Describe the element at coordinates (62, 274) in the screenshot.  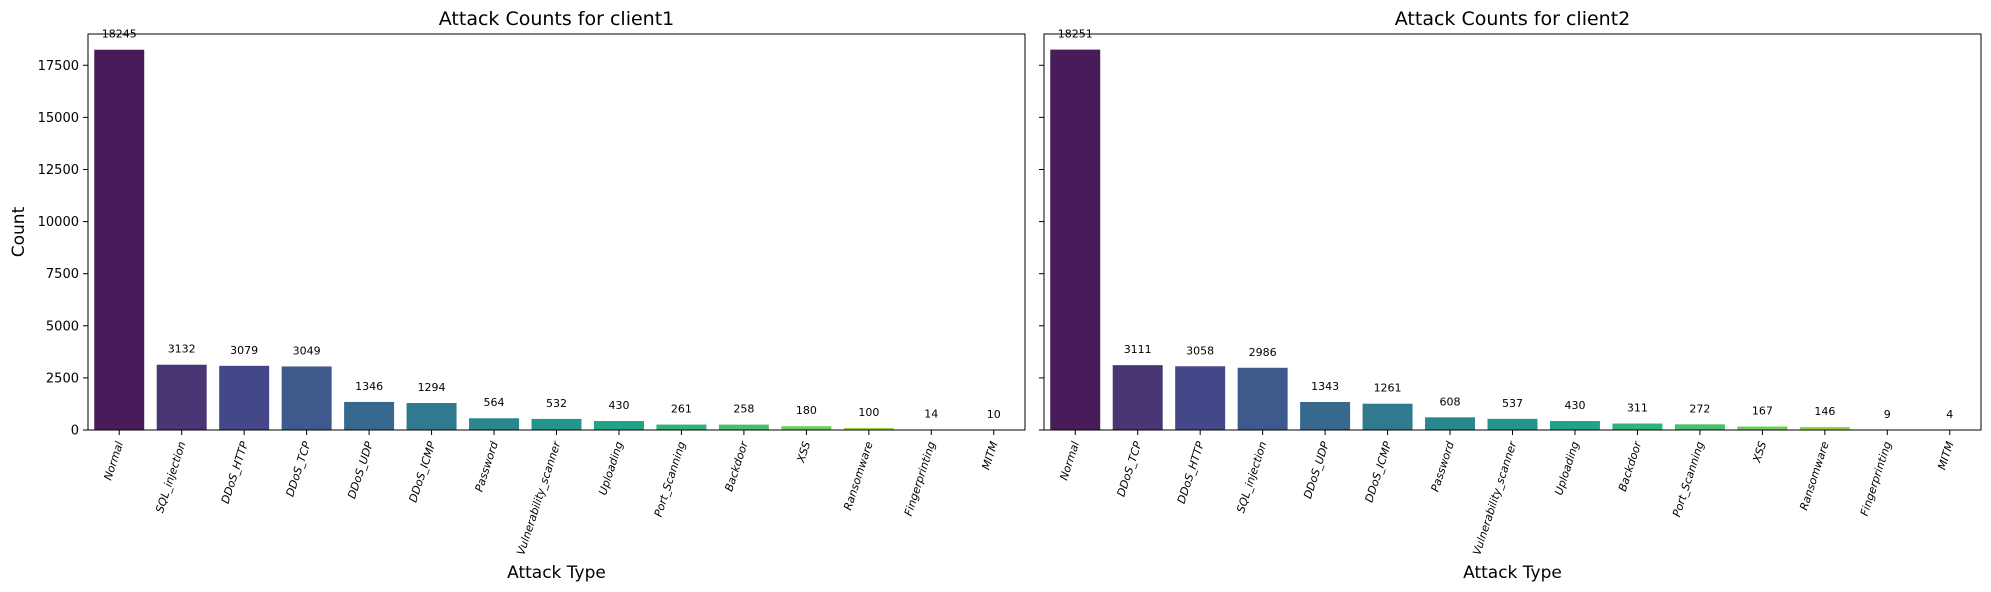
I see `y-tick-label: 7500` at that location.